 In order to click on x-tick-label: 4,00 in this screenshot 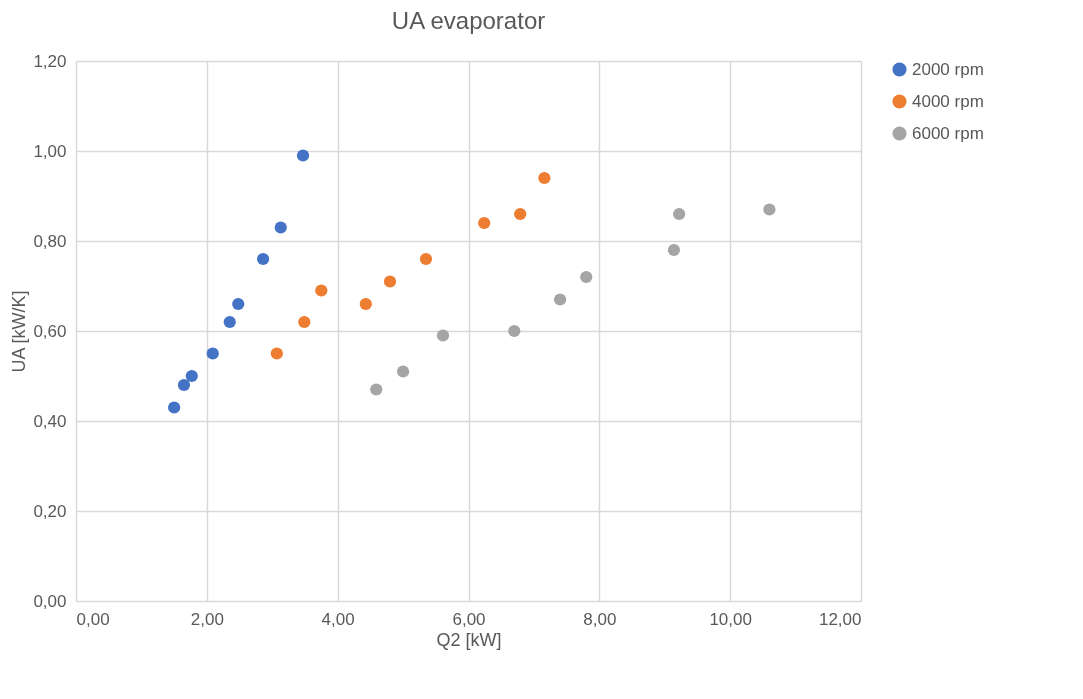, I will do `click(338, 619)`.